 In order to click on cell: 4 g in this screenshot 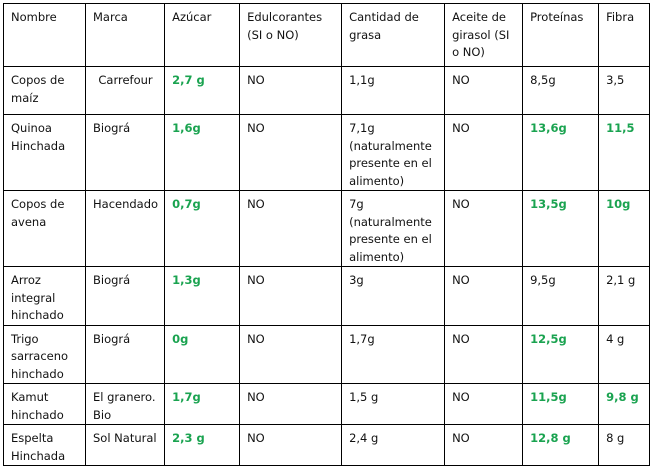, I will do `click(624, 354)`.